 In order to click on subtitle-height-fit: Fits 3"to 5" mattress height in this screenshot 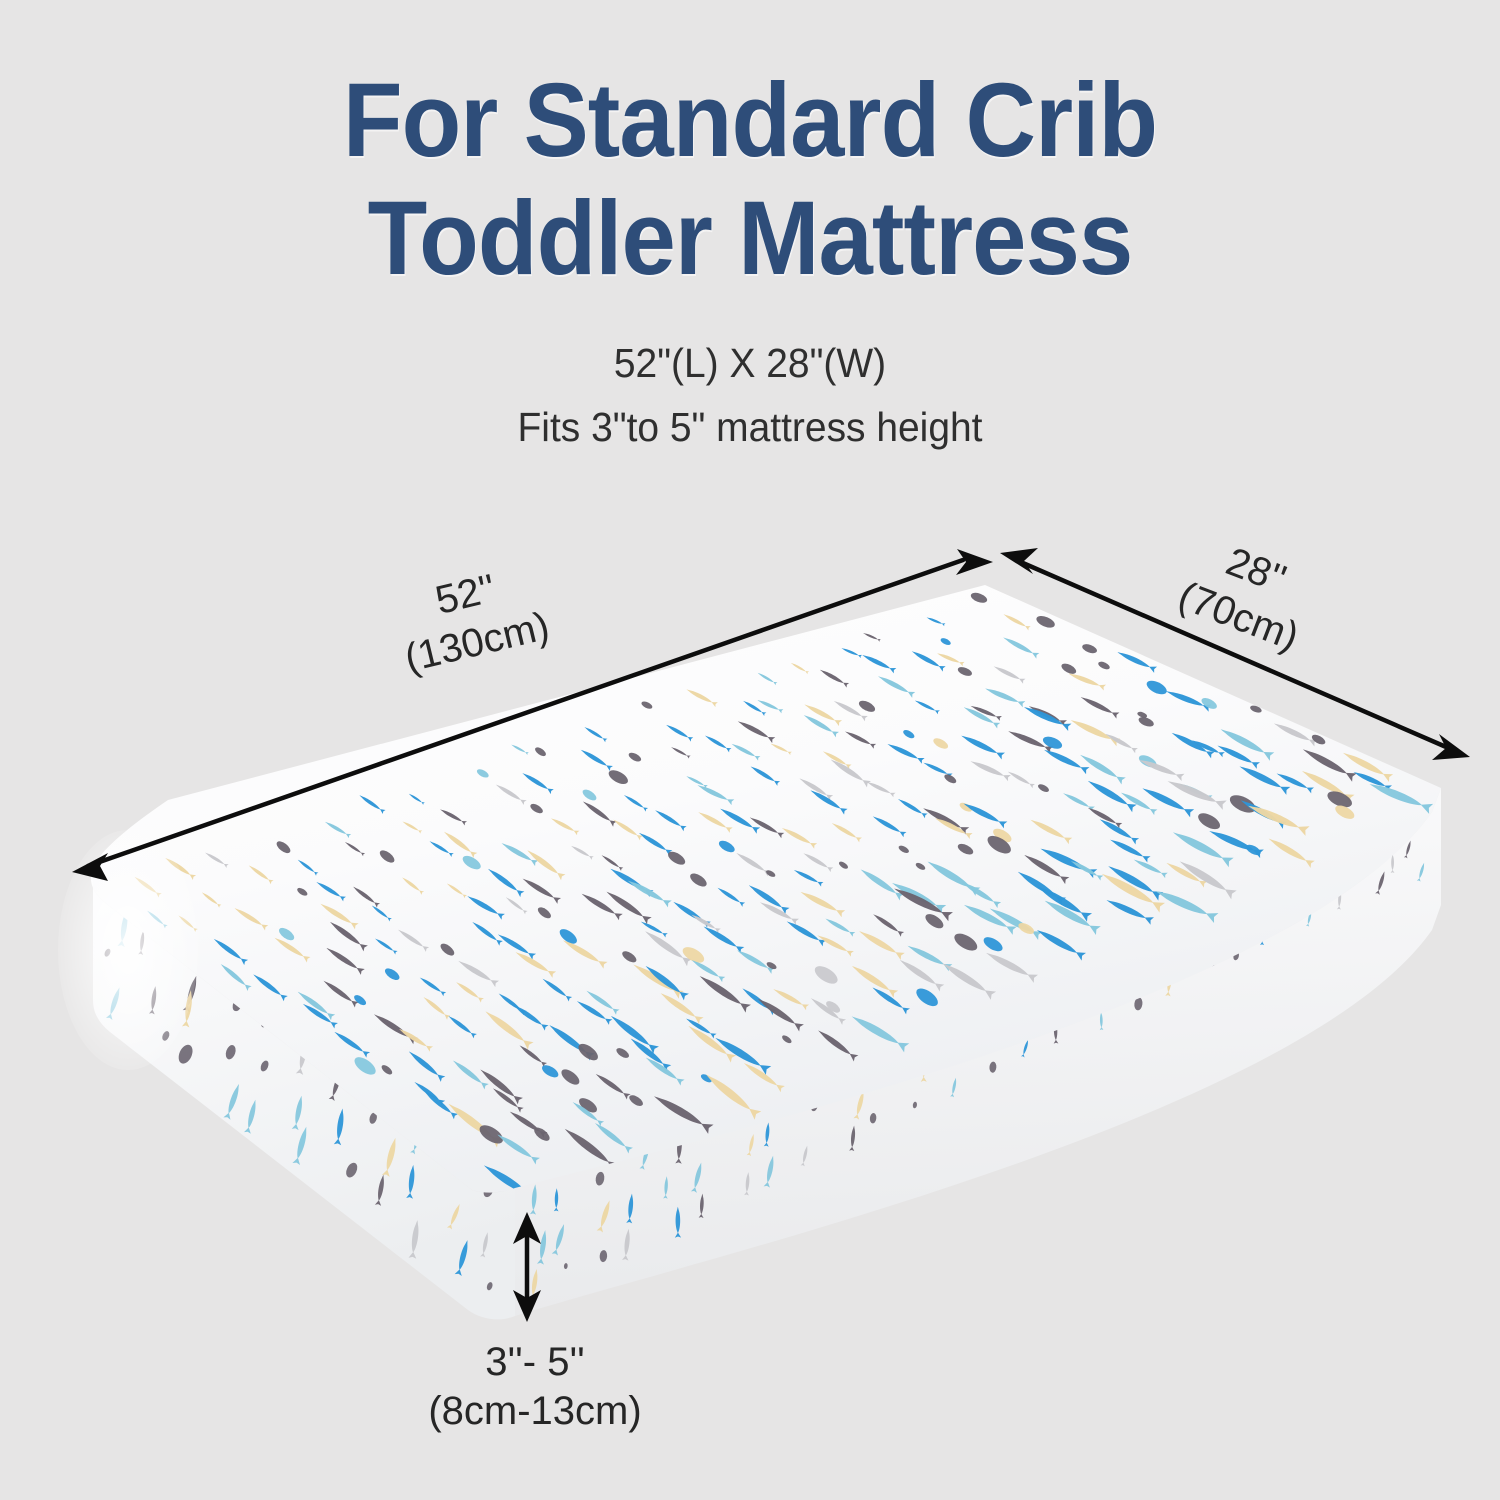, I will do `click(750, 427)`.